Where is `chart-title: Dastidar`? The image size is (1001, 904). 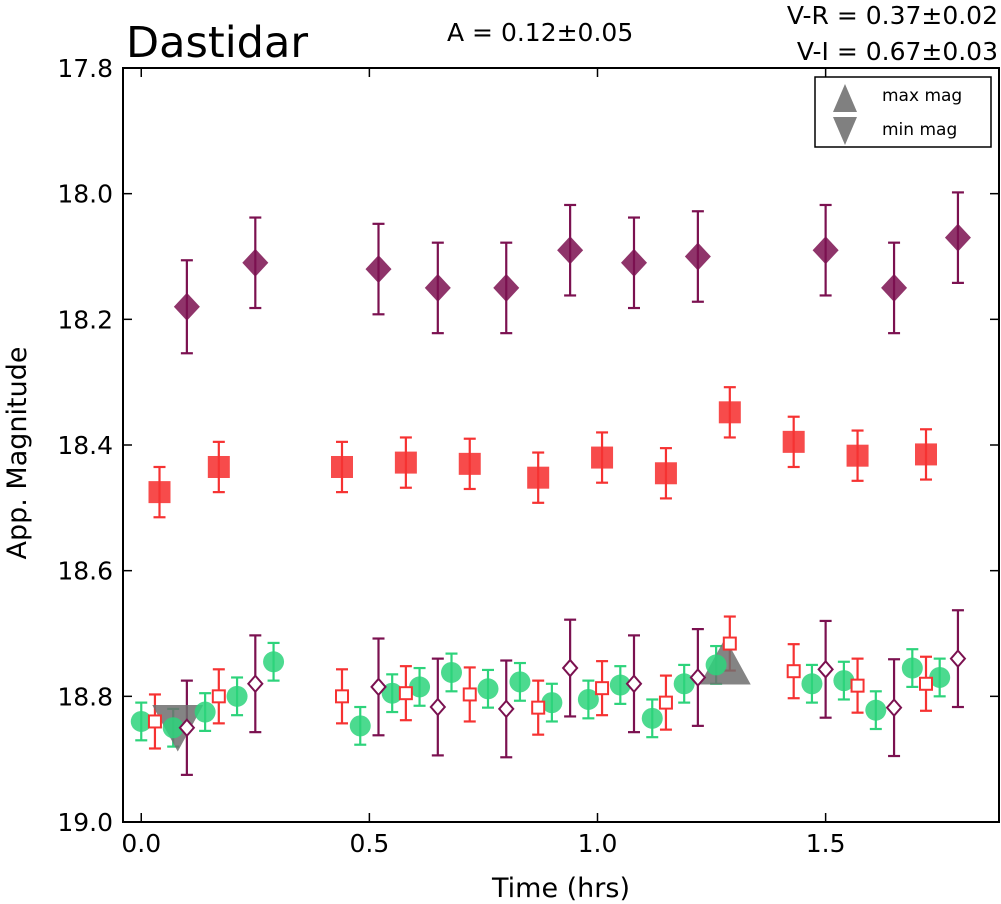 chart-title: Dastidar is located at coordinates (217, 43).